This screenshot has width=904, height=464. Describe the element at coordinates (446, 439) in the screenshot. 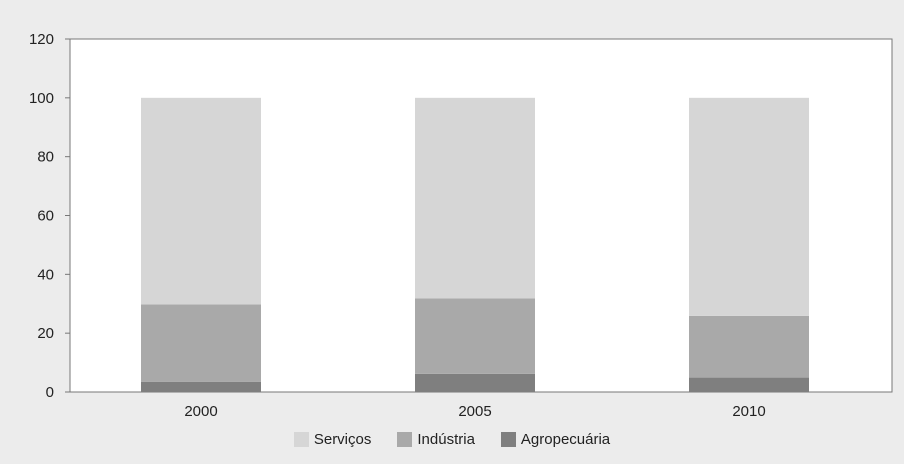

I see `legend-label: Indústria` at that location.